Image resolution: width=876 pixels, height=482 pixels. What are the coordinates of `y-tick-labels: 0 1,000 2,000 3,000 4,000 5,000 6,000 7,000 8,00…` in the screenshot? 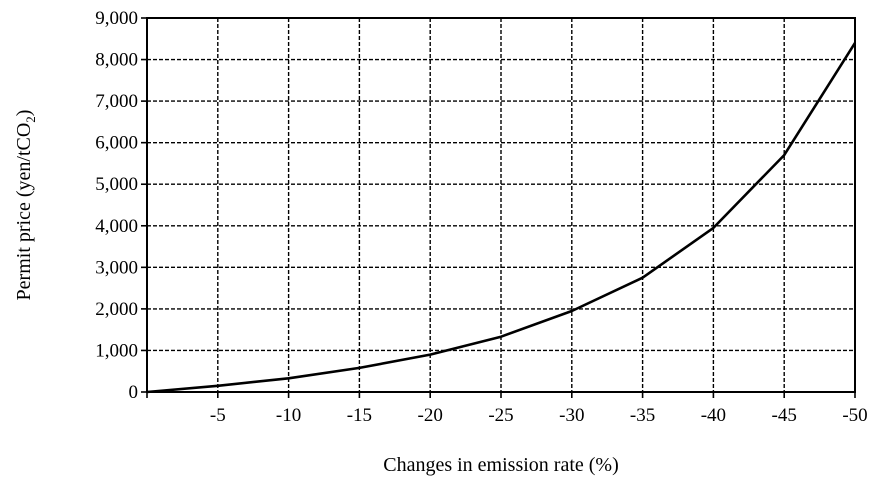 It's located at (116, 205).